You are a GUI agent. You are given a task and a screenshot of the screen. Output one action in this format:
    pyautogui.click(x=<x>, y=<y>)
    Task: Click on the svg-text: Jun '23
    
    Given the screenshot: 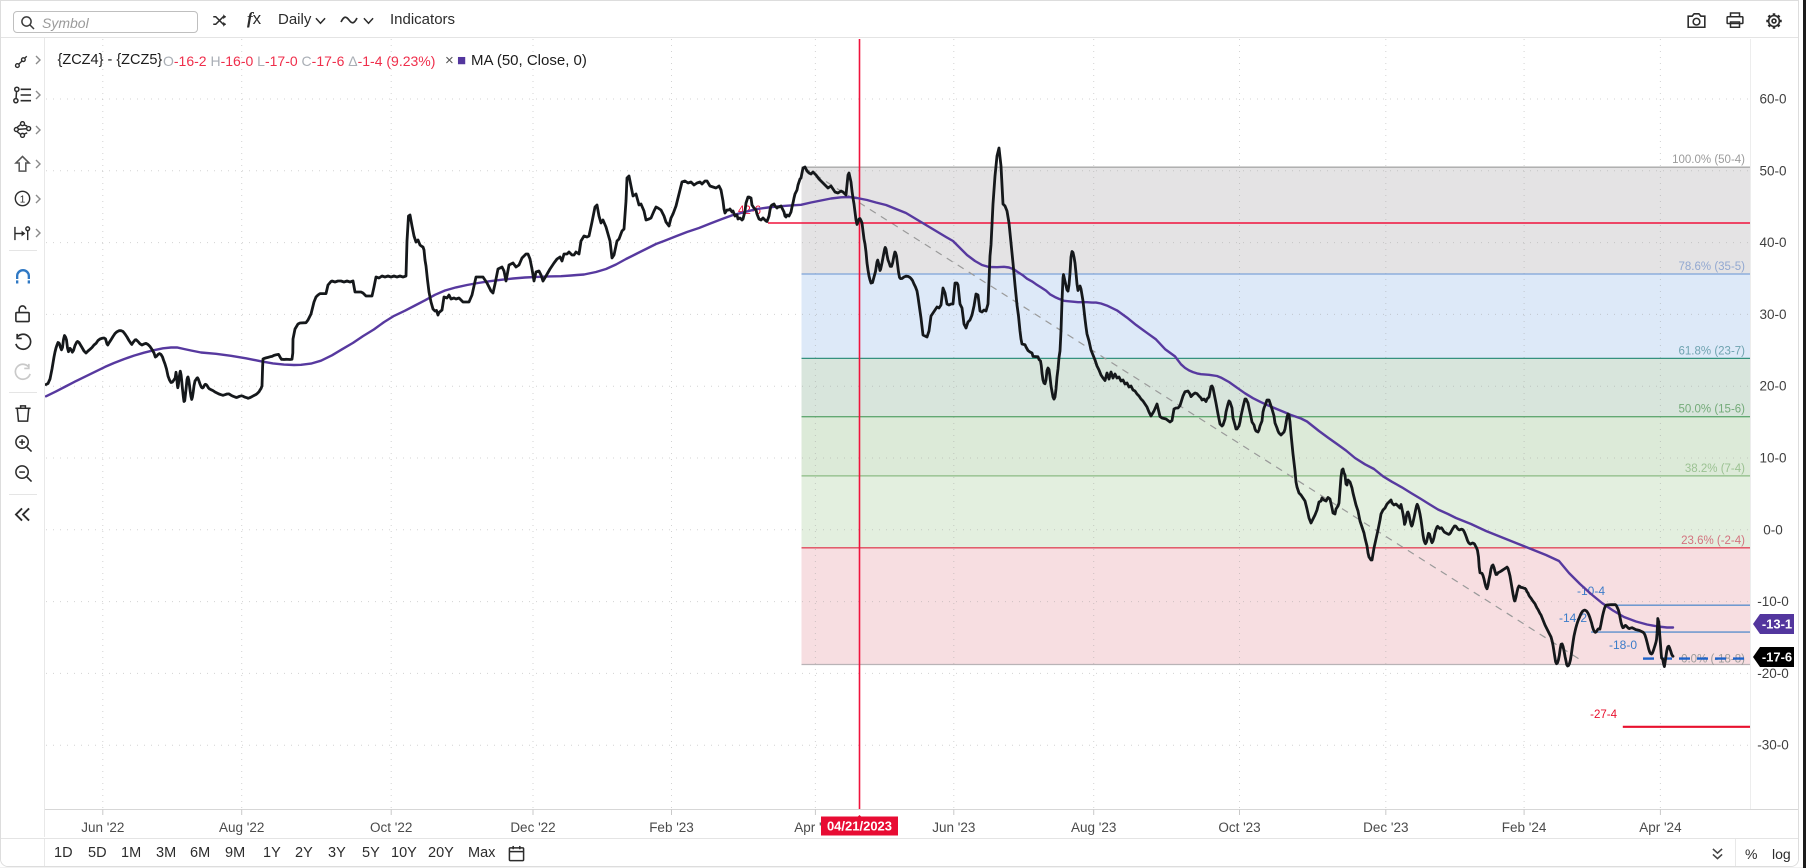 What is the action you would take?
    pyautogui.click(x=953, y=827)
    